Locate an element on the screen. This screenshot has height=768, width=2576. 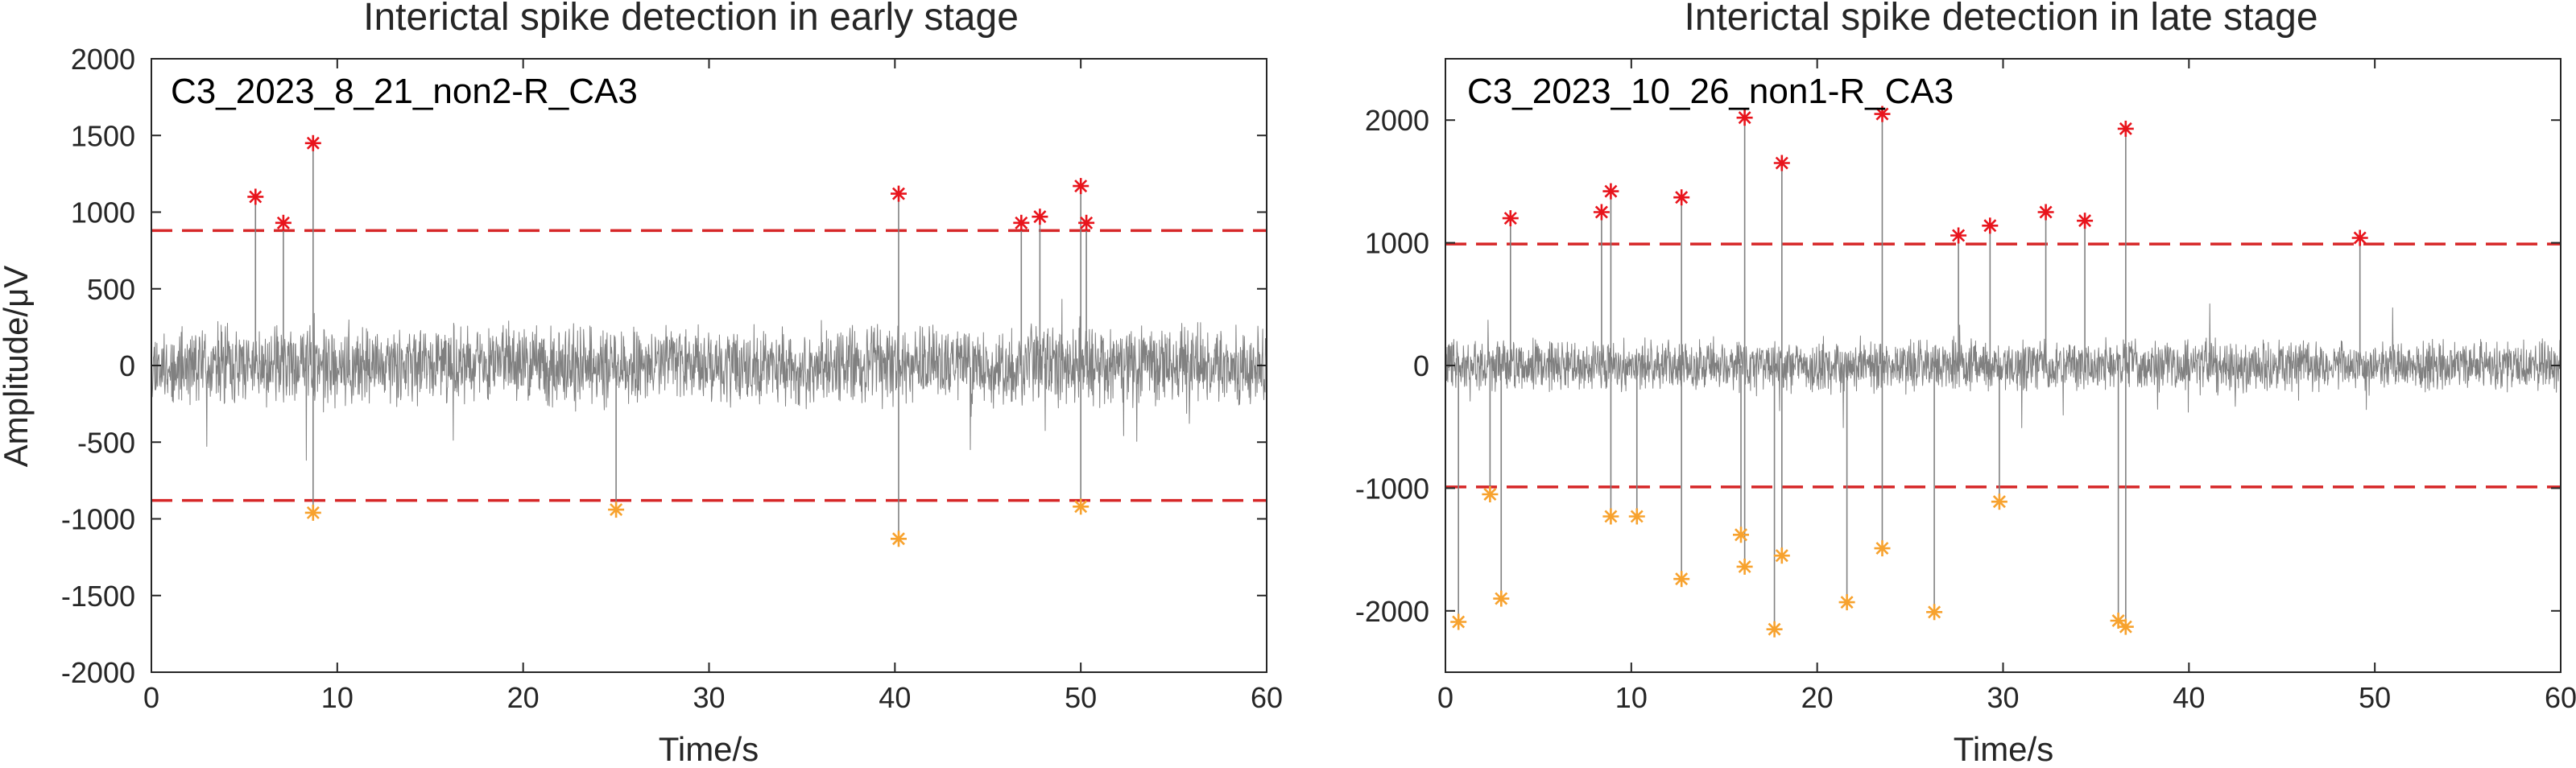
chart-title: Interictal spike detection in late stage is located at coordinates (2001, 19).